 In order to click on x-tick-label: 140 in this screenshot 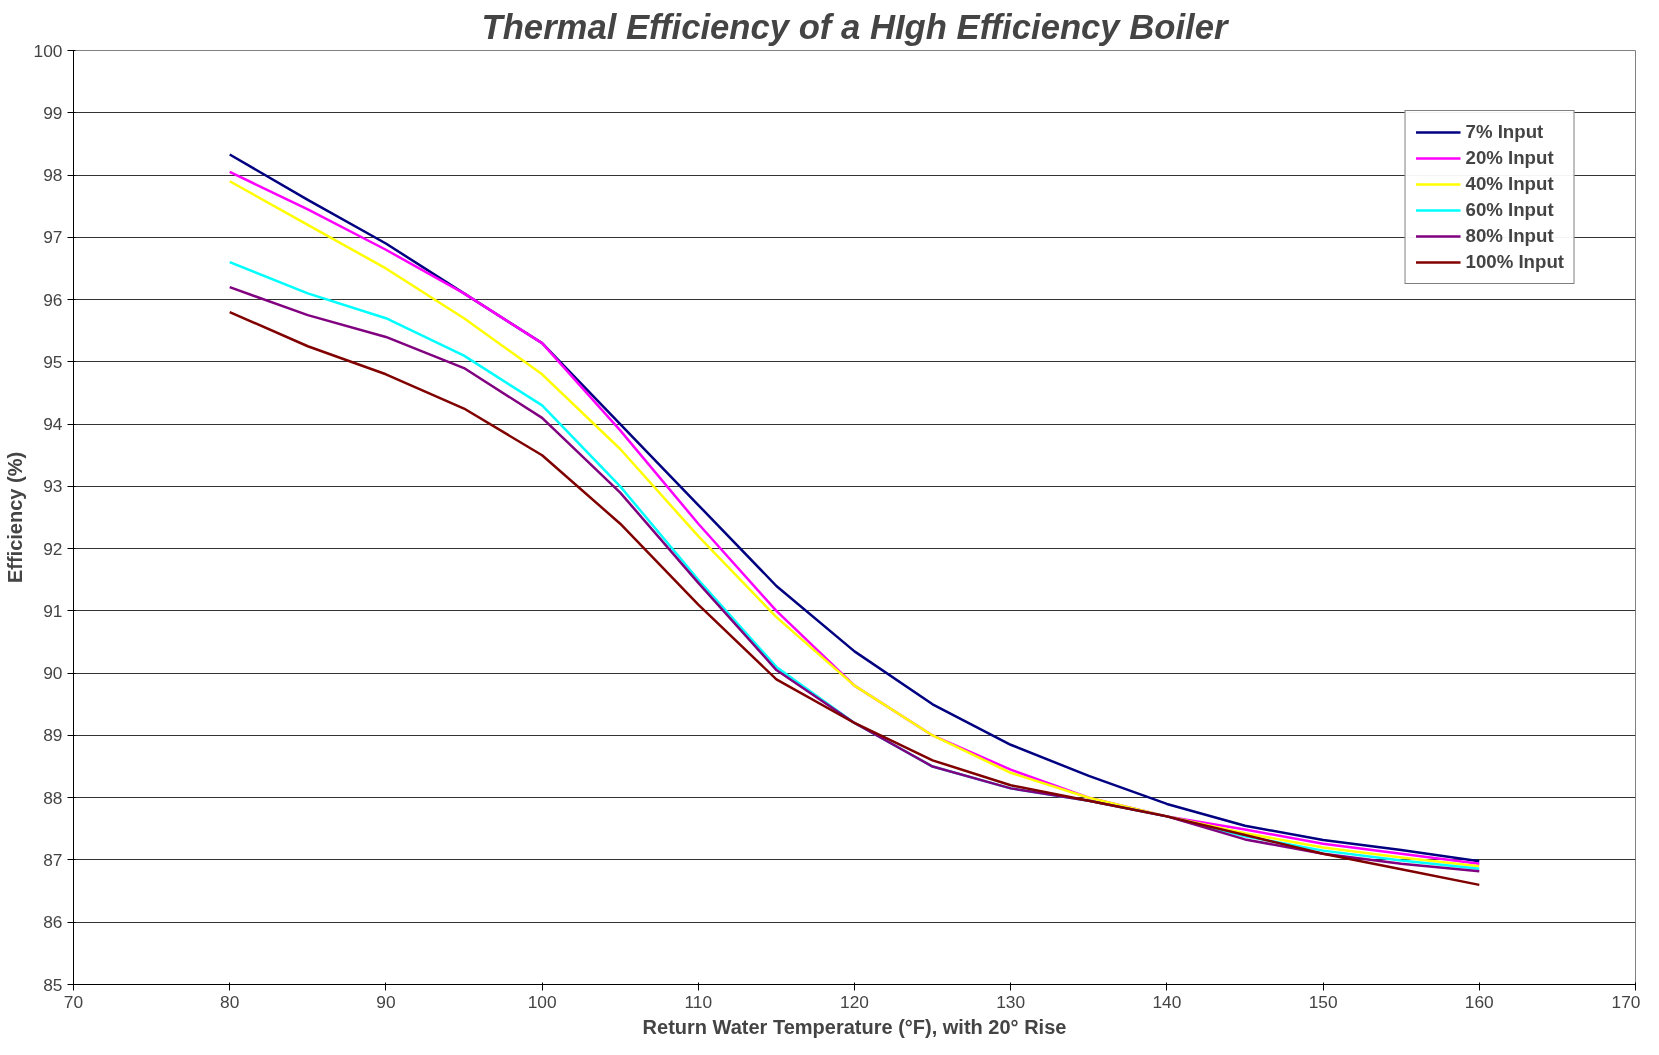, I will do `click(1167, 1001)`.